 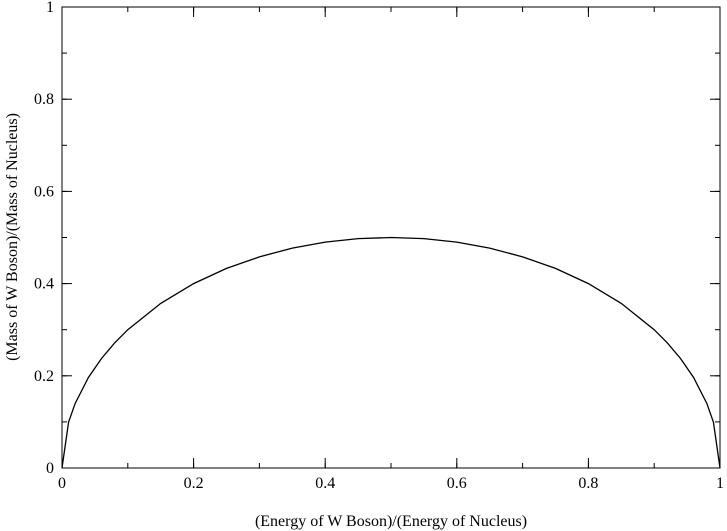 What do you see at coordinates (588, 483) in the screenshot?
I see `x-tick-label: 0.8` at bounding box center [588, 483].